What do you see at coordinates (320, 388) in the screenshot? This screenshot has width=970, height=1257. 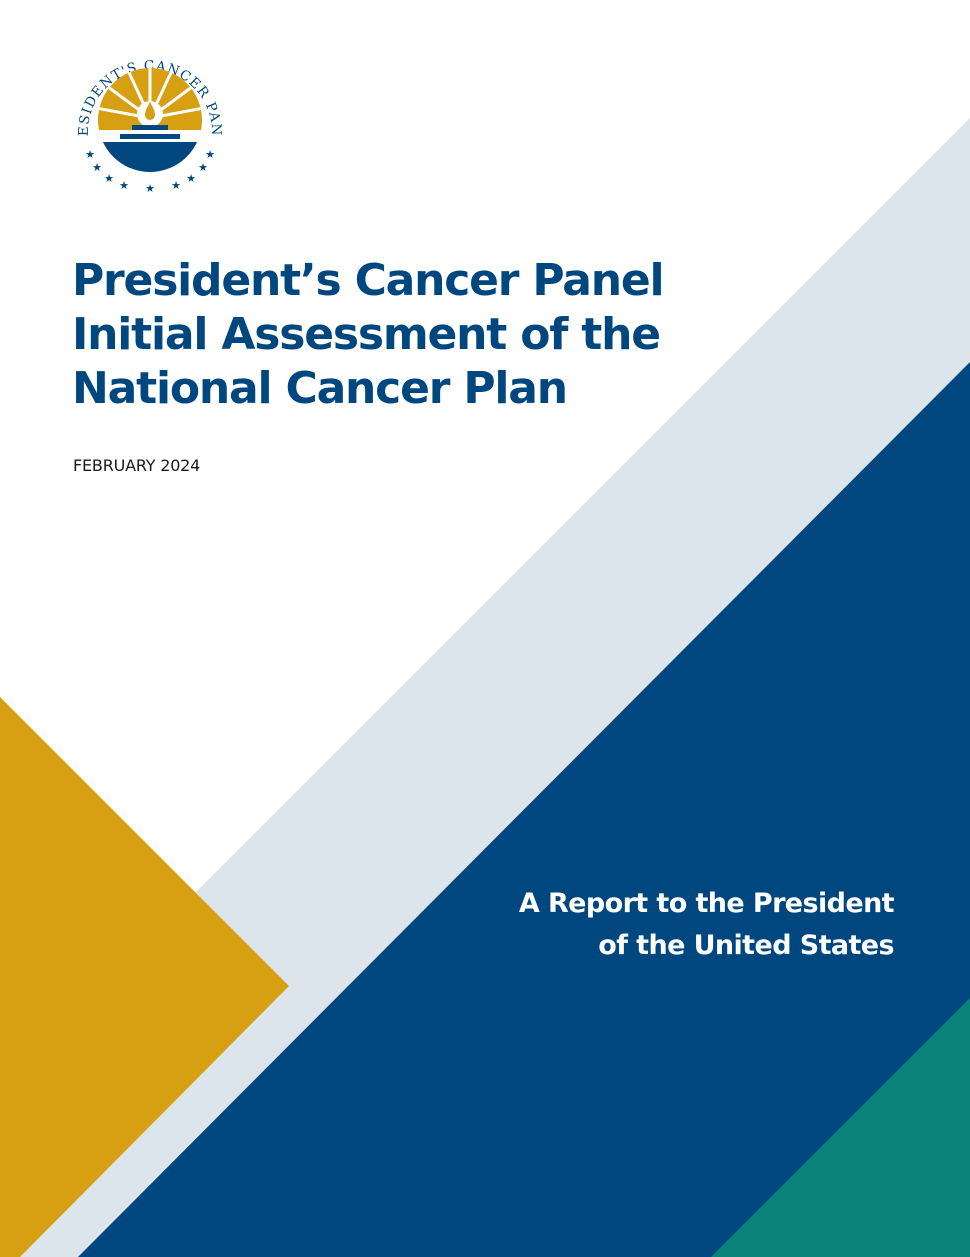 I see `title-line-3: National Cancer Plan` at bounding box center [320, 388].